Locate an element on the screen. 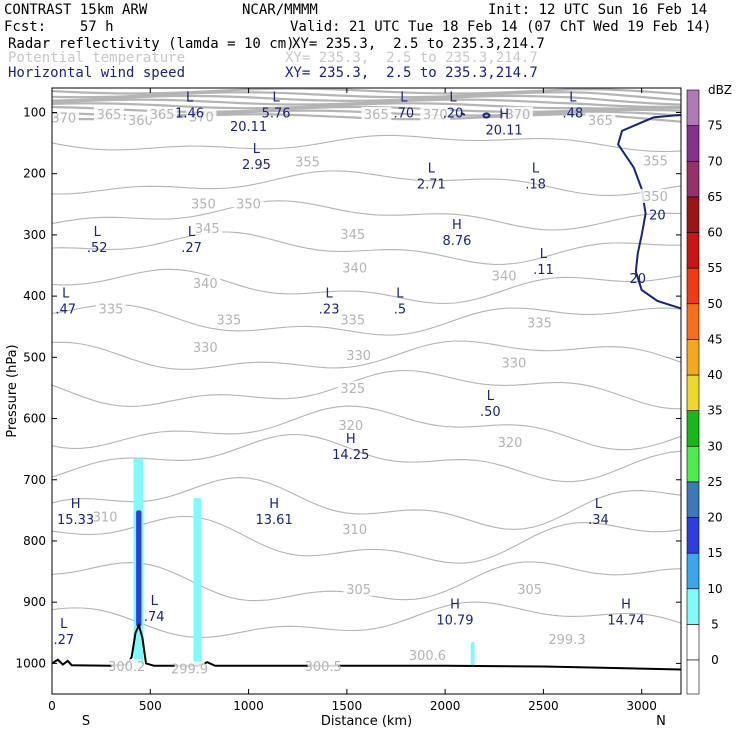 Image resolution: width=740 pixels, height=740 pixels. theta-label: 355 is located at coordinates (307, 163).